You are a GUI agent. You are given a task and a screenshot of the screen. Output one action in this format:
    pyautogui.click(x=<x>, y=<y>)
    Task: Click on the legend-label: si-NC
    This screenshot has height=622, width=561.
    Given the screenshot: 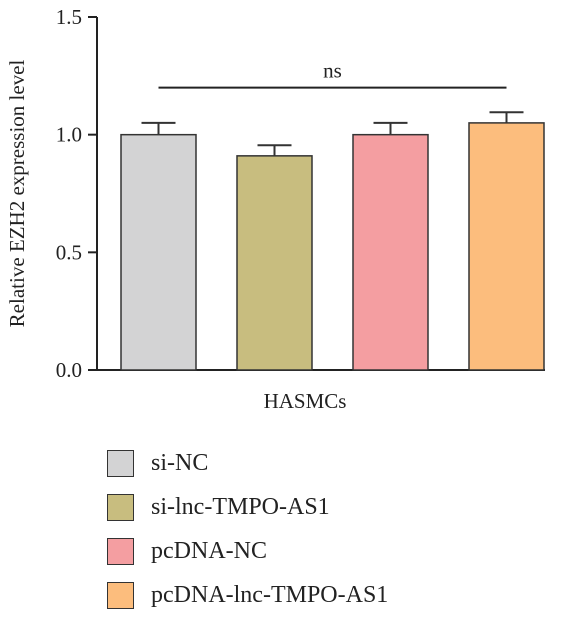 What is the action you would take?
    pyautogui.click(x=180, y=463)
    